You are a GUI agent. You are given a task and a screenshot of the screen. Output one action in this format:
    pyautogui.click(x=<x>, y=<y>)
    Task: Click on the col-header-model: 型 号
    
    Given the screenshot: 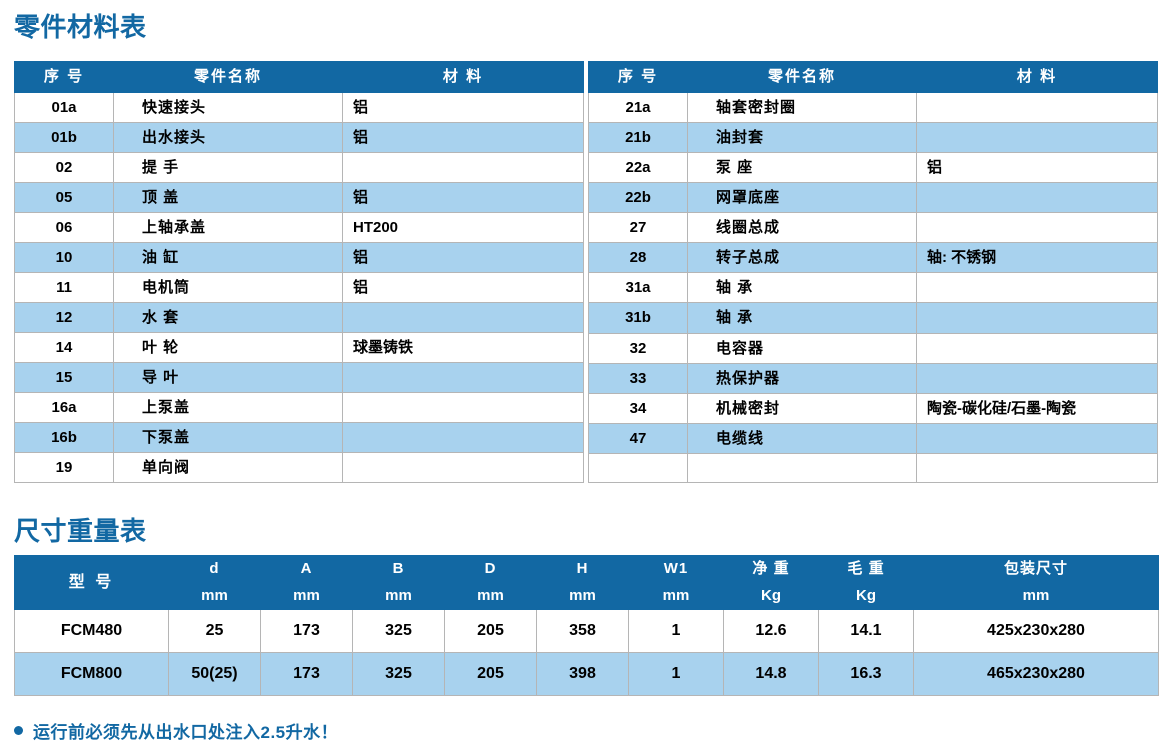 What is the action you would take?
    pyautogui.click(x=91, y=582)
    